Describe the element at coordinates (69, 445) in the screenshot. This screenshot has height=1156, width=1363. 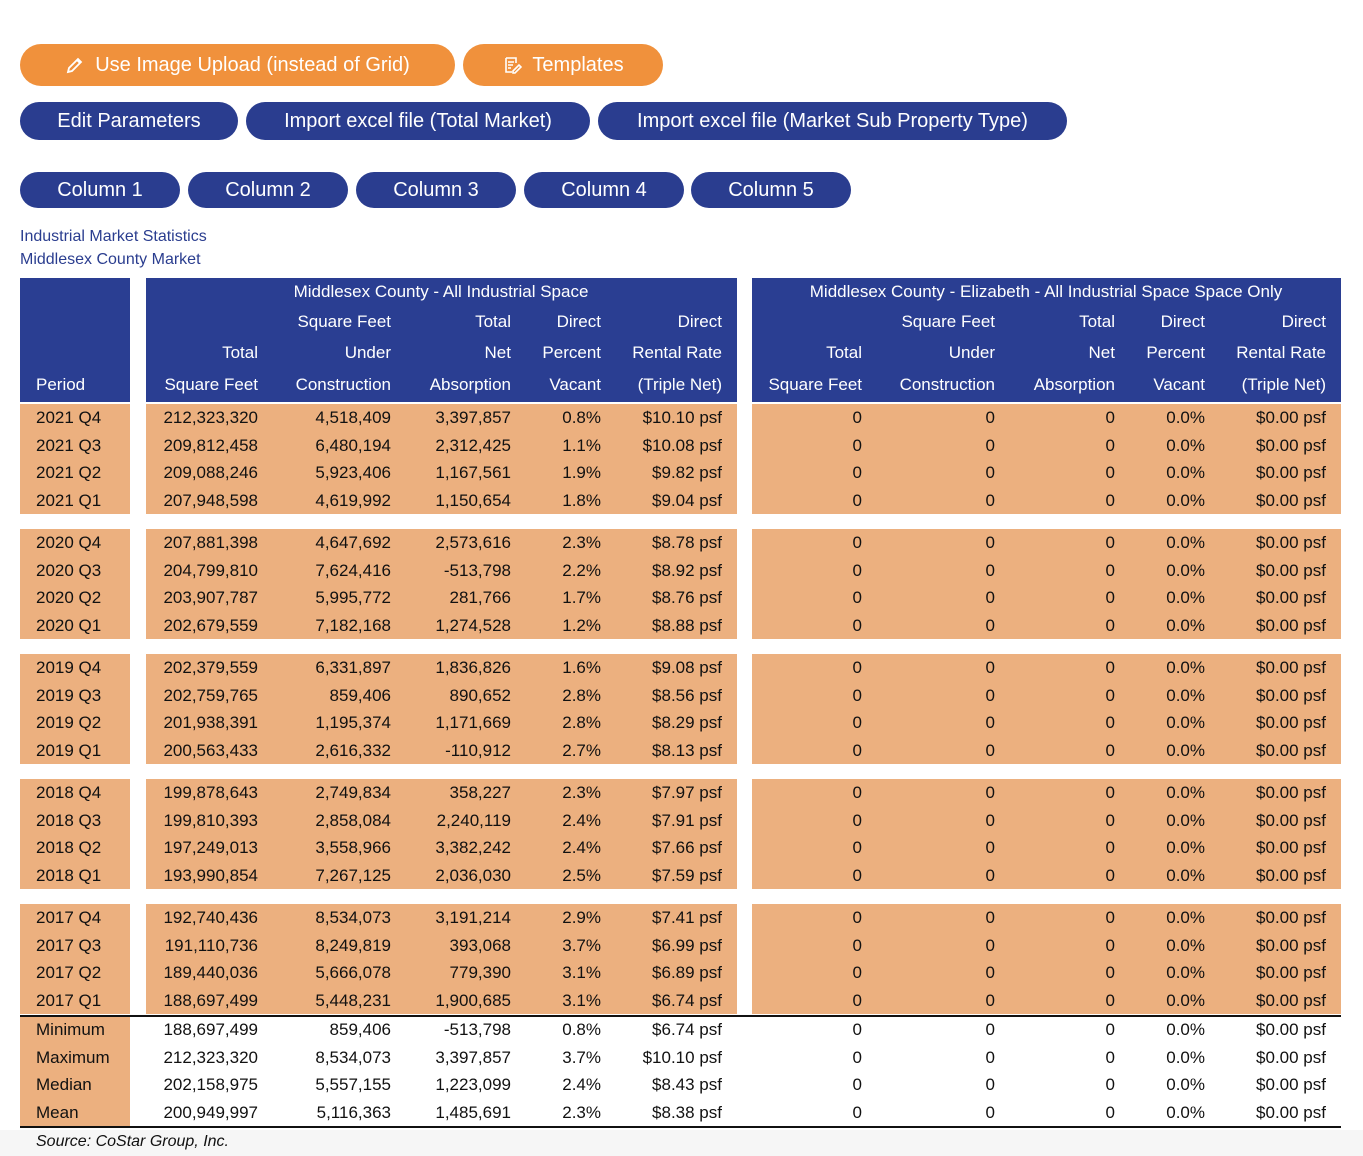
I see `table-cell: 2021 Q3` at that location.